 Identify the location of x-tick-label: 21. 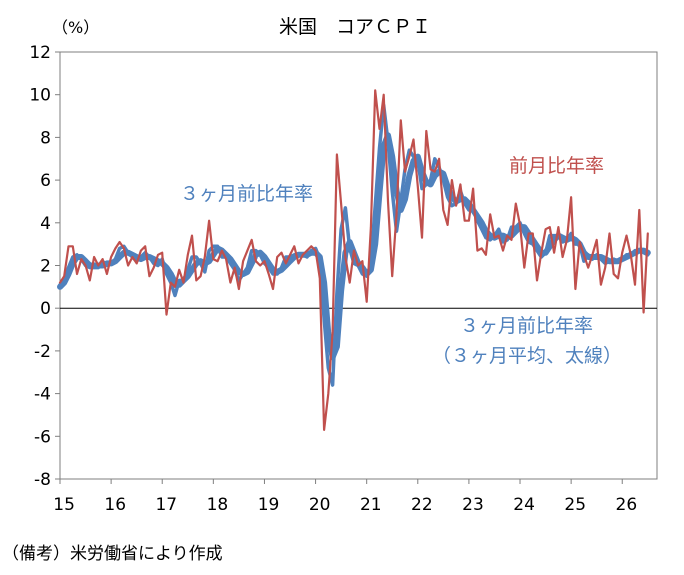
(371, 505).